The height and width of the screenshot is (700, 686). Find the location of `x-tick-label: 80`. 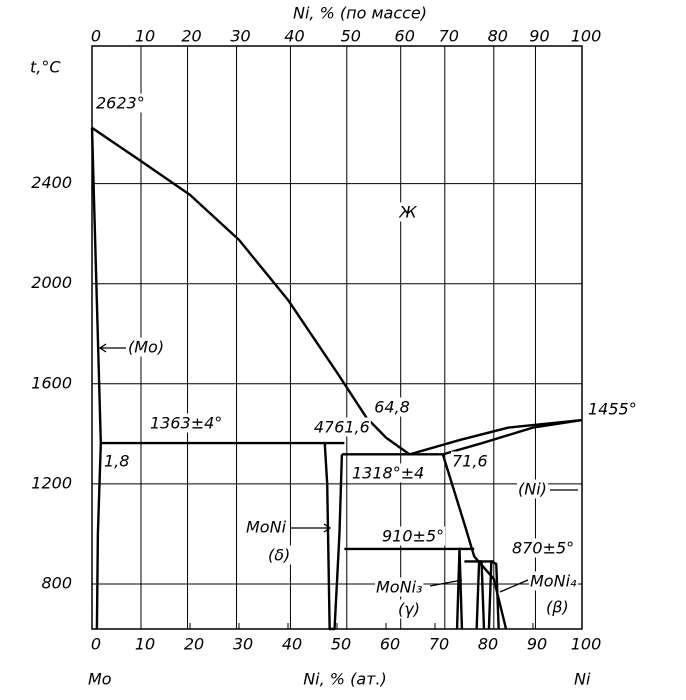

x-tick-label: 80 is located at coordinates (488, 644).